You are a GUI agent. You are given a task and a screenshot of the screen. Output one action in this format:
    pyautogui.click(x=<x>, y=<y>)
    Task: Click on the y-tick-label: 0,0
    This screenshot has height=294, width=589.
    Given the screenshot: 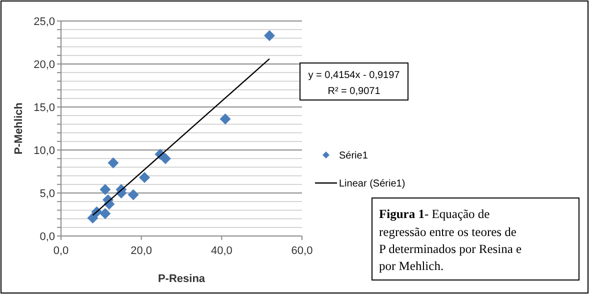 What is the action you would take?
    pyautogui.click(x=47, y=236)
    